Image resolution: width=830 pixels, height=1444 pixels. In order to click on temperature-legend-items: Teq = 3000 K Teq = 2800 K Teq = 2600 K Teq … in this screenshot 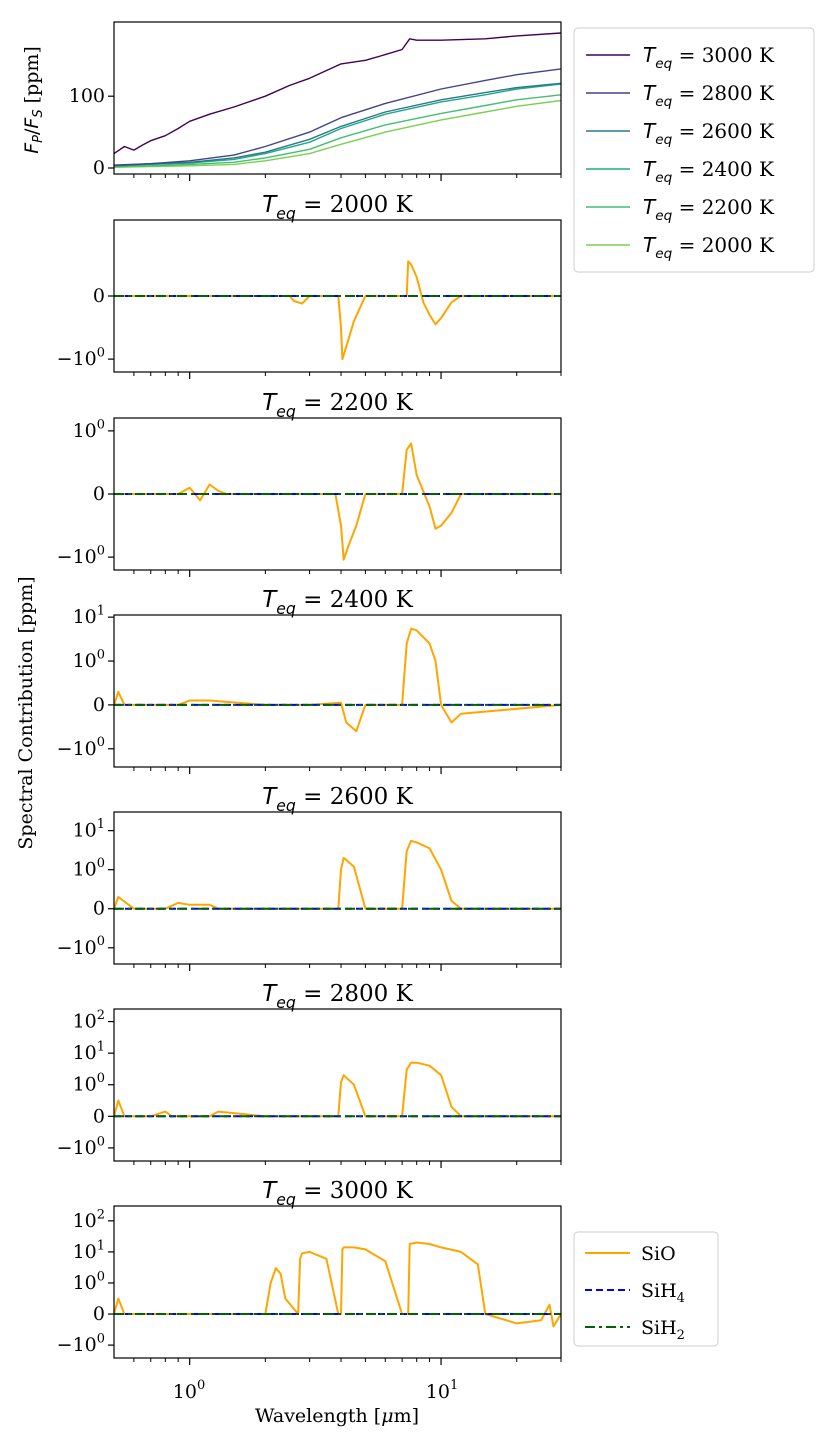, I will do `click(680, 152)`.